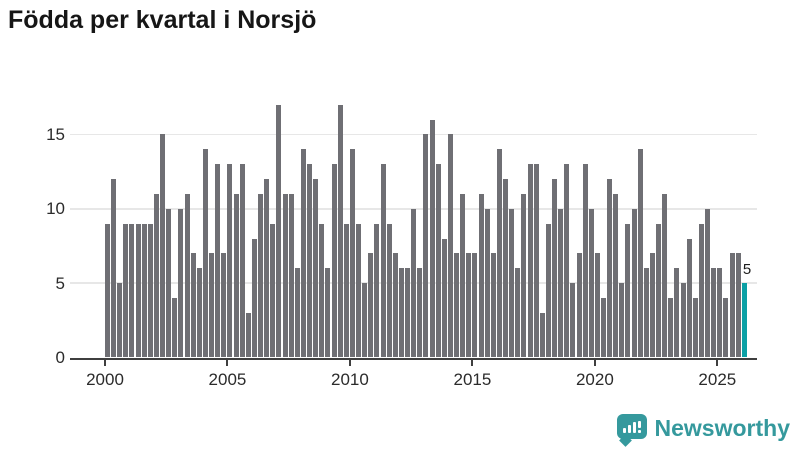  I want to click on newsworthy-logo: Newsworthy, so click(703, 430).